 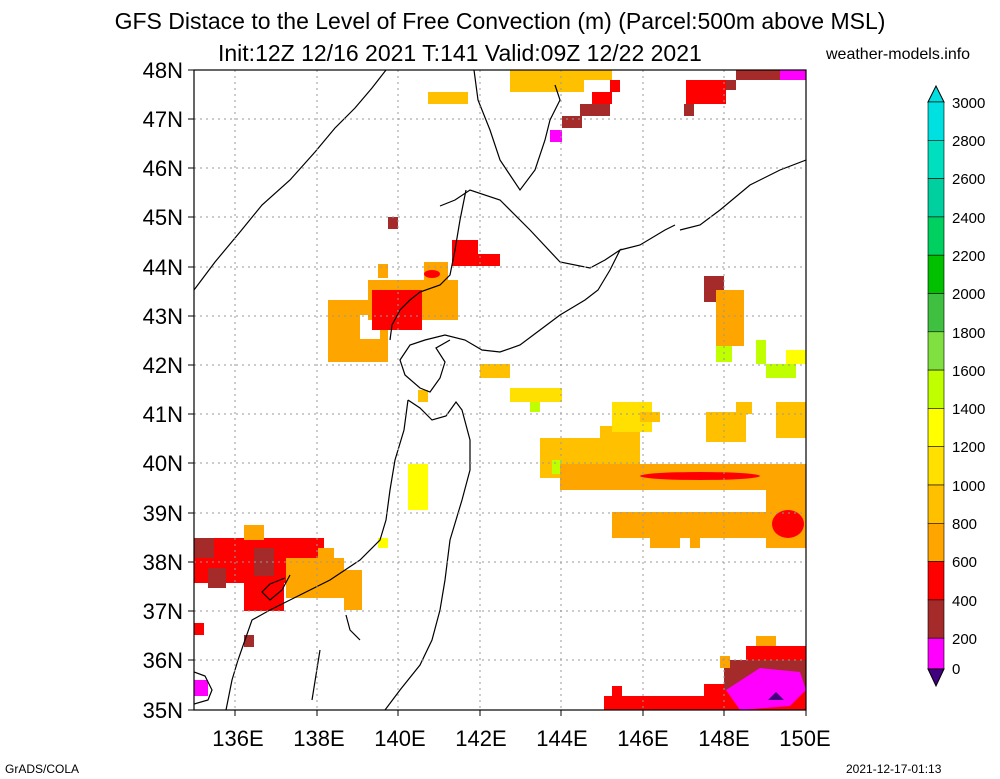 I want to click on colorbar-label: 1200, so click(x=968, y=447).